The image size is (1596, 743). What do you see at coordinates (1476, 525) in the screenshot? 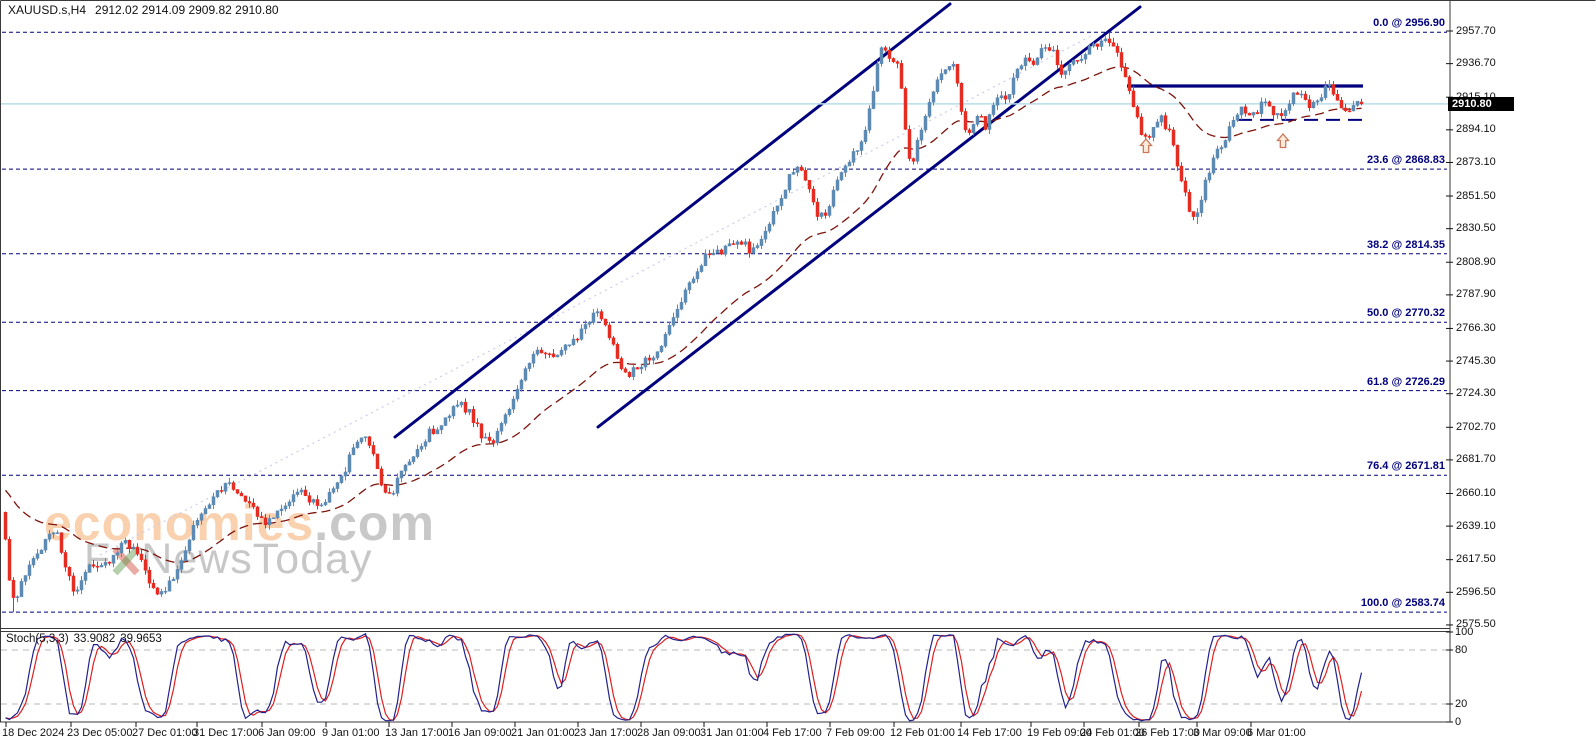
I see `price-tick-label: 2639.10` at bounding box center [1476, 525].